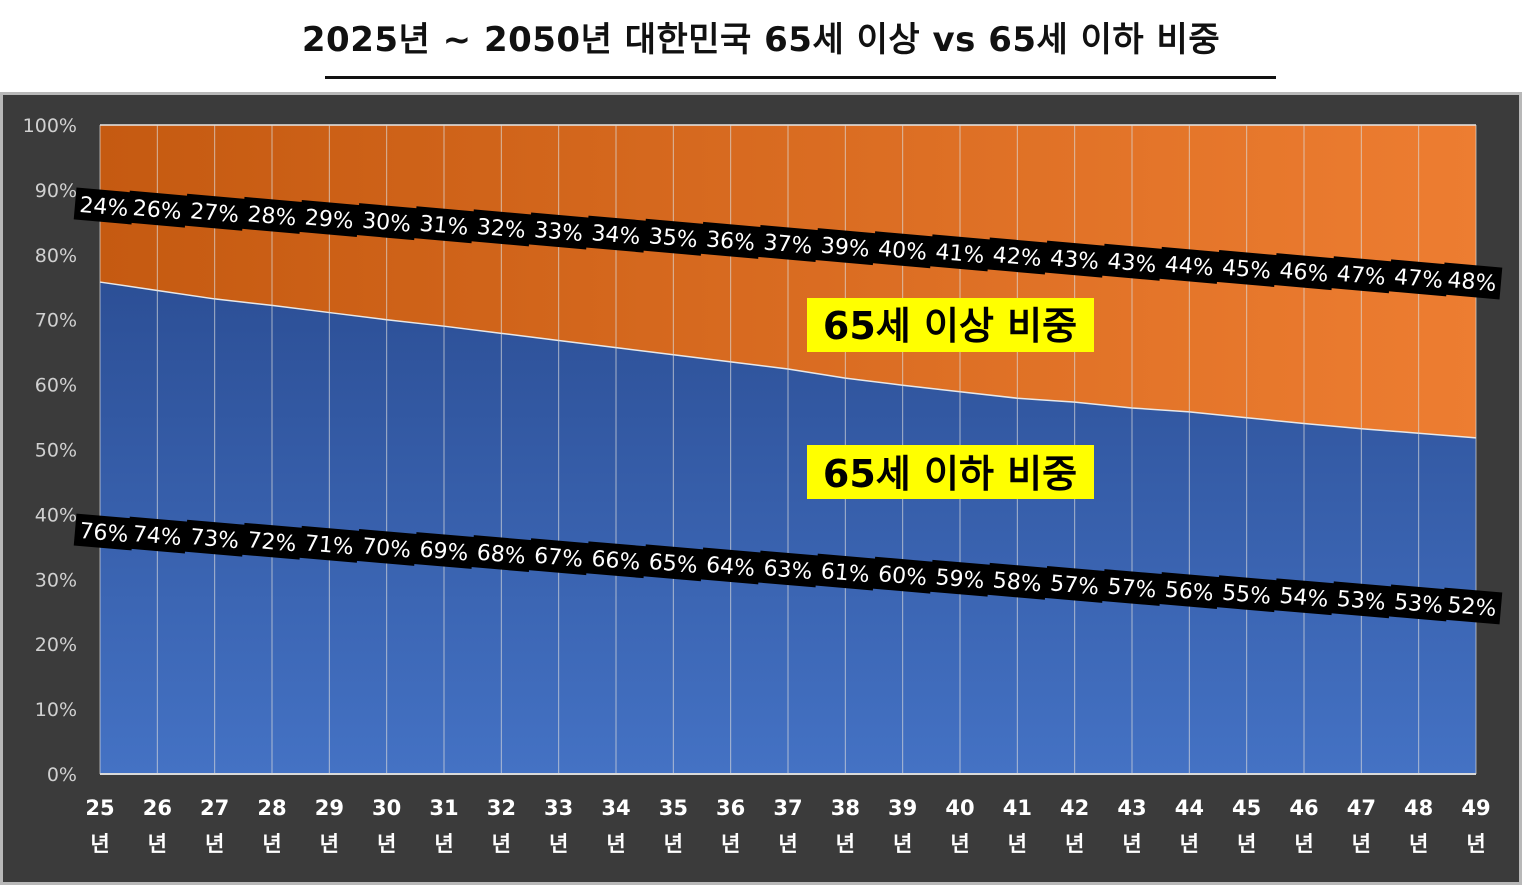 The width and height of the screenshot is (1522, 885). Describe the element at coordinates (386, 548) in the screenshot. I see `data-label-under65: 70%` at that location.